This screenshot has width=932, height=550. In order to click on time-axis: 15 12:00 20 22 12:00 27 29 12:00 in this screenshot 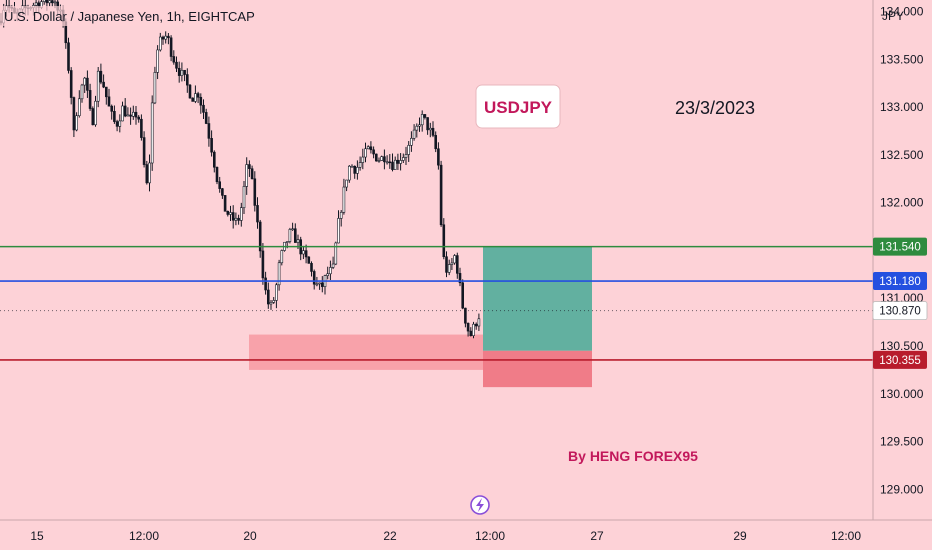, I will do `click(445, 536)`.